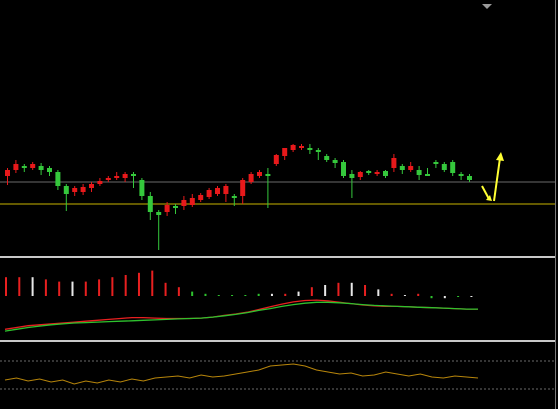  Describe the element at coordinates (497, 179) in the screenshot. I see `arrow-up-icon` at that location.